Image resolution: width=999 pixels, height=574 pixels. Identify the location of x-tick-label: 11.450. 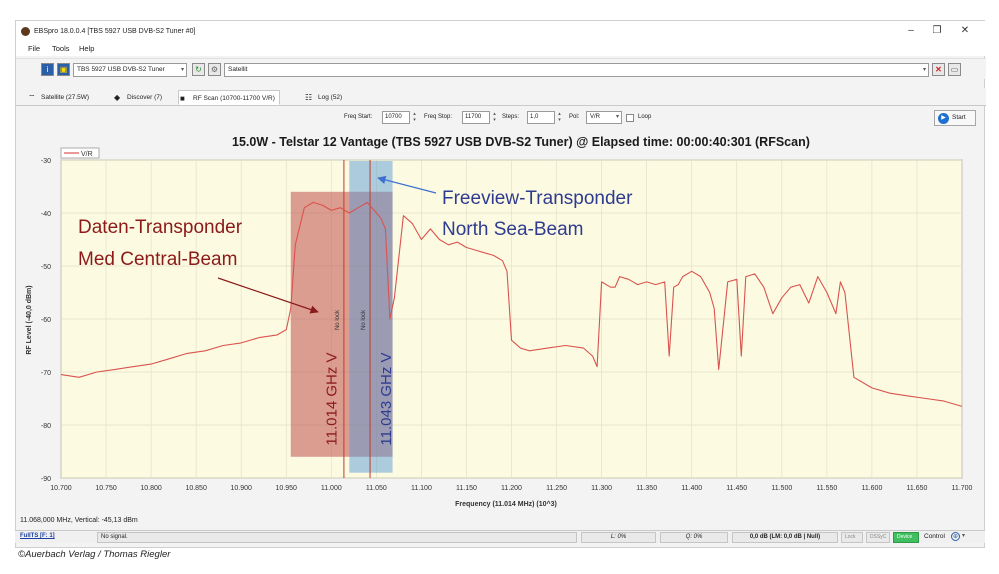
(736, 488).